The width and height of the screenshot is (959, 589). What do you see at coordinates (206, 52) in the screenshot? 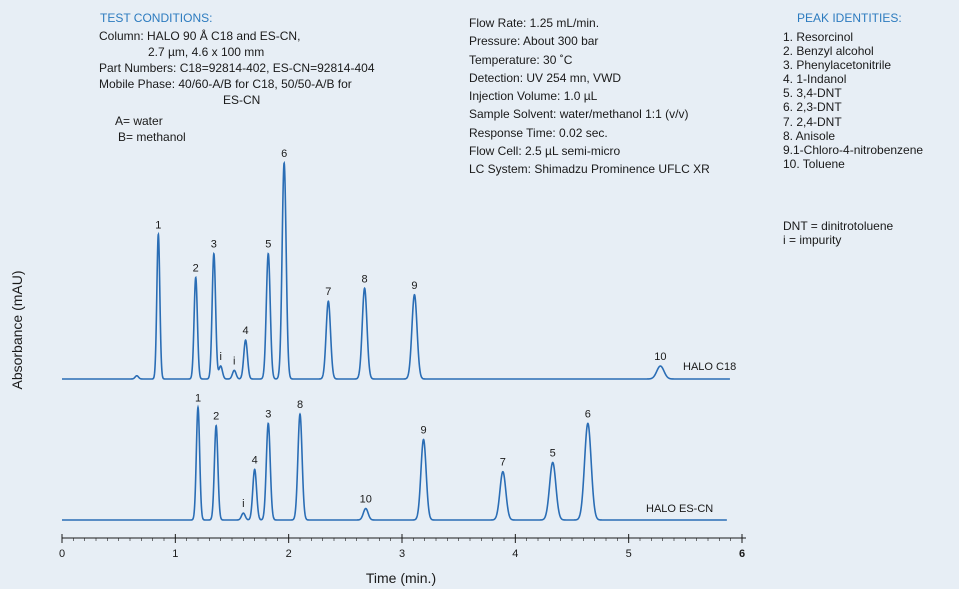
I see `test-conditions-line: 2.7 µm, 4.6 x 100 mm` at bounding box center [206, 52].